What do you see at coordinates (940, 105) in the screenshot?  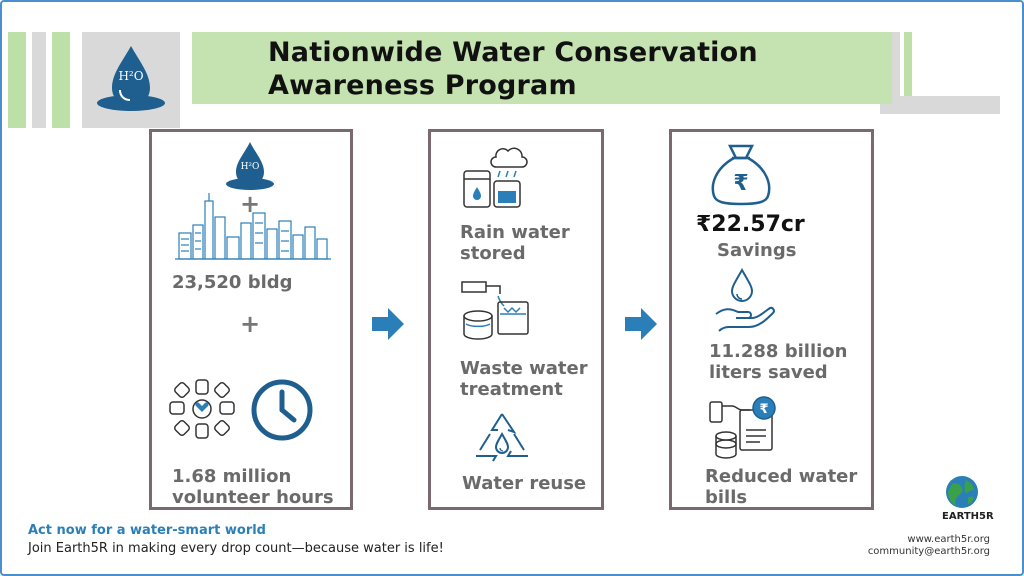 I see `decor-bar` at bounding box center [940, 105].